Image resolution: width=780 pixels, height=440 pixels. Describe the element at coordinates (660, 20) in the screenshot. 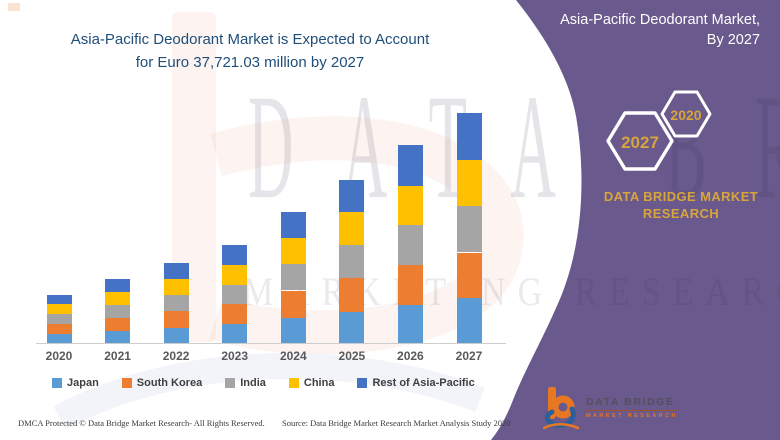

I see `panel-title-line1: Asia-Pacific Deodorant Market,` at that location.